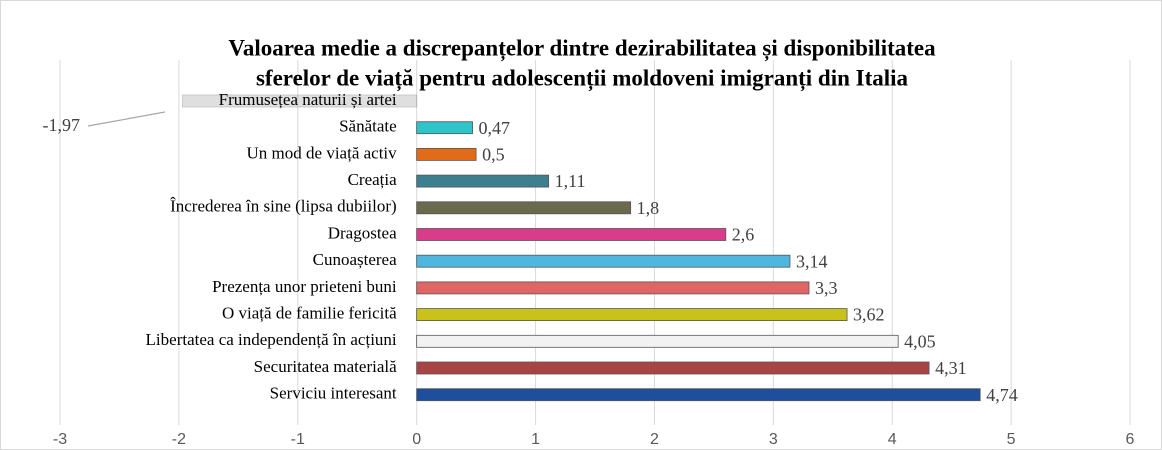 This screenshot has height=450, width=1162. What do you see at coordinates (333, 393) in the screenshot?
I see `category-label: Serviciu interesant` at bounding box center [333, 393].